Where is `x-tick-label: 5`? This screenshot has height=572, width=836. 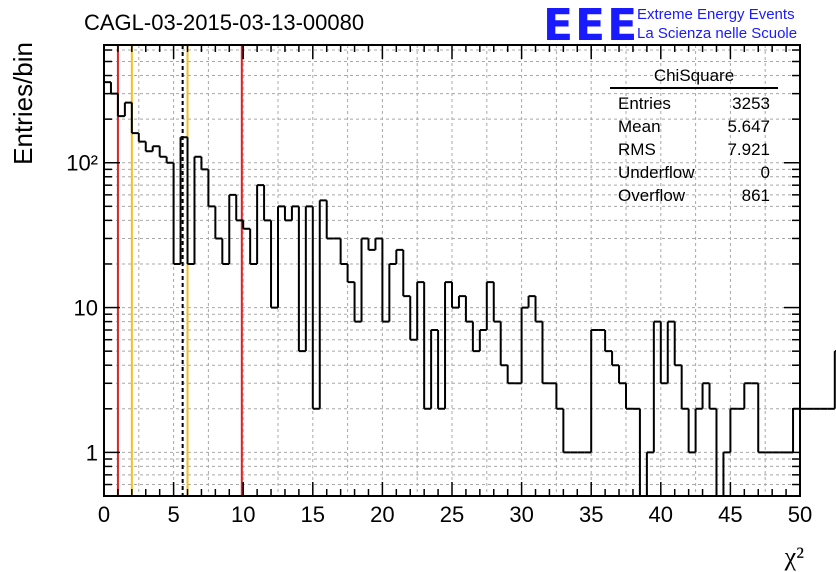
x-tick-label: 5 is located at coordinates (173, 514).